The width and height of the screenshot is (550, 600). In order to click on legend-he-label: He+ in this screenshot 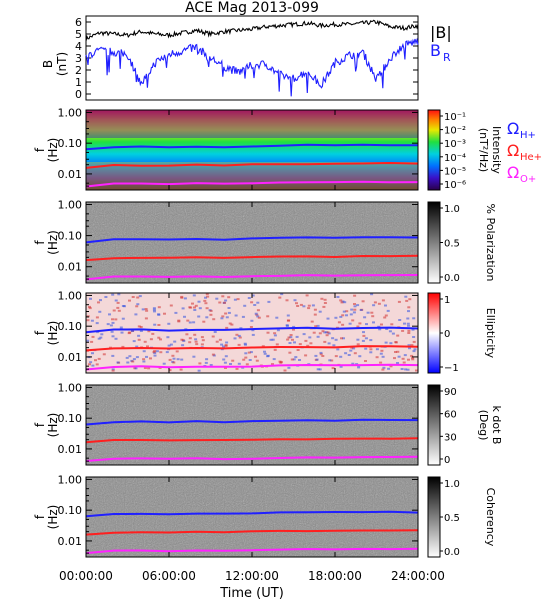, I will do `click(531, 157)`.